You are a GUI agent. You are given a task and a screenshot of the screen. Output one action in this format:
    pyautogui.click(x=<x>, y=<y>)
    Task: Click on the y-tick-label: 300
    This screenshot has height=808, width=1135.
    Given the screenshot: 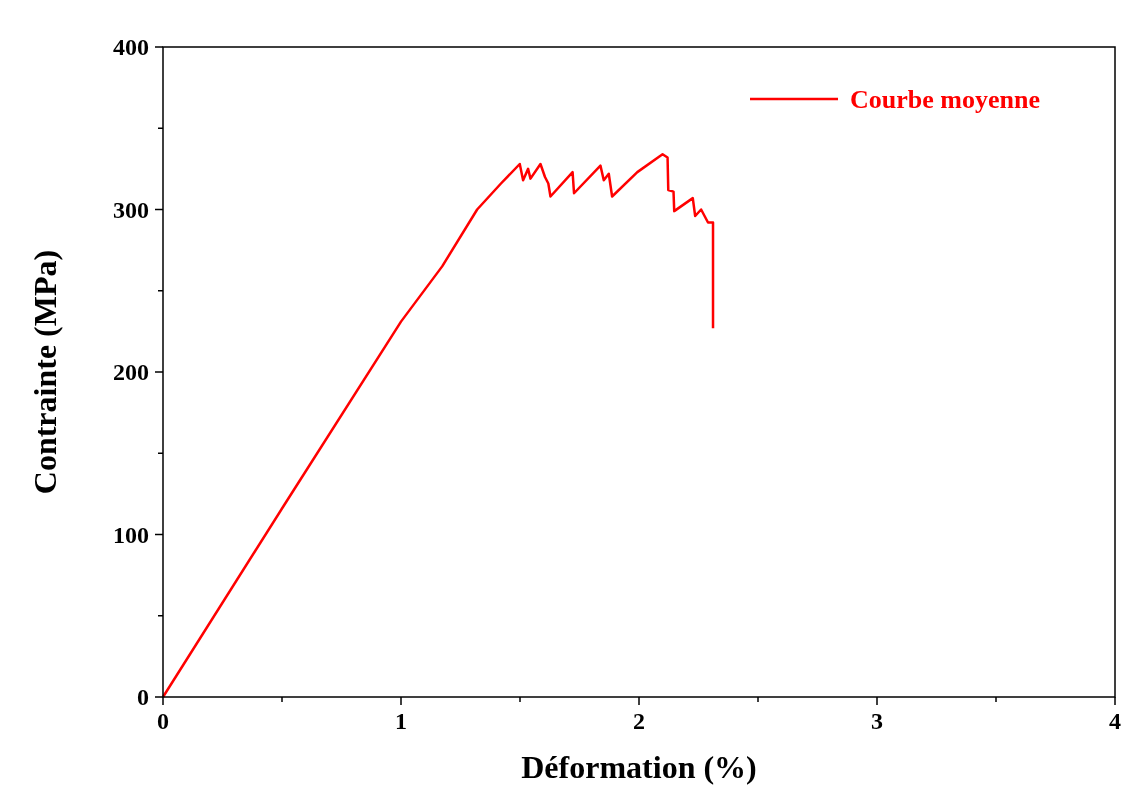 What is the action you would take?
    pyautogui.click(x=131, y=209)
    